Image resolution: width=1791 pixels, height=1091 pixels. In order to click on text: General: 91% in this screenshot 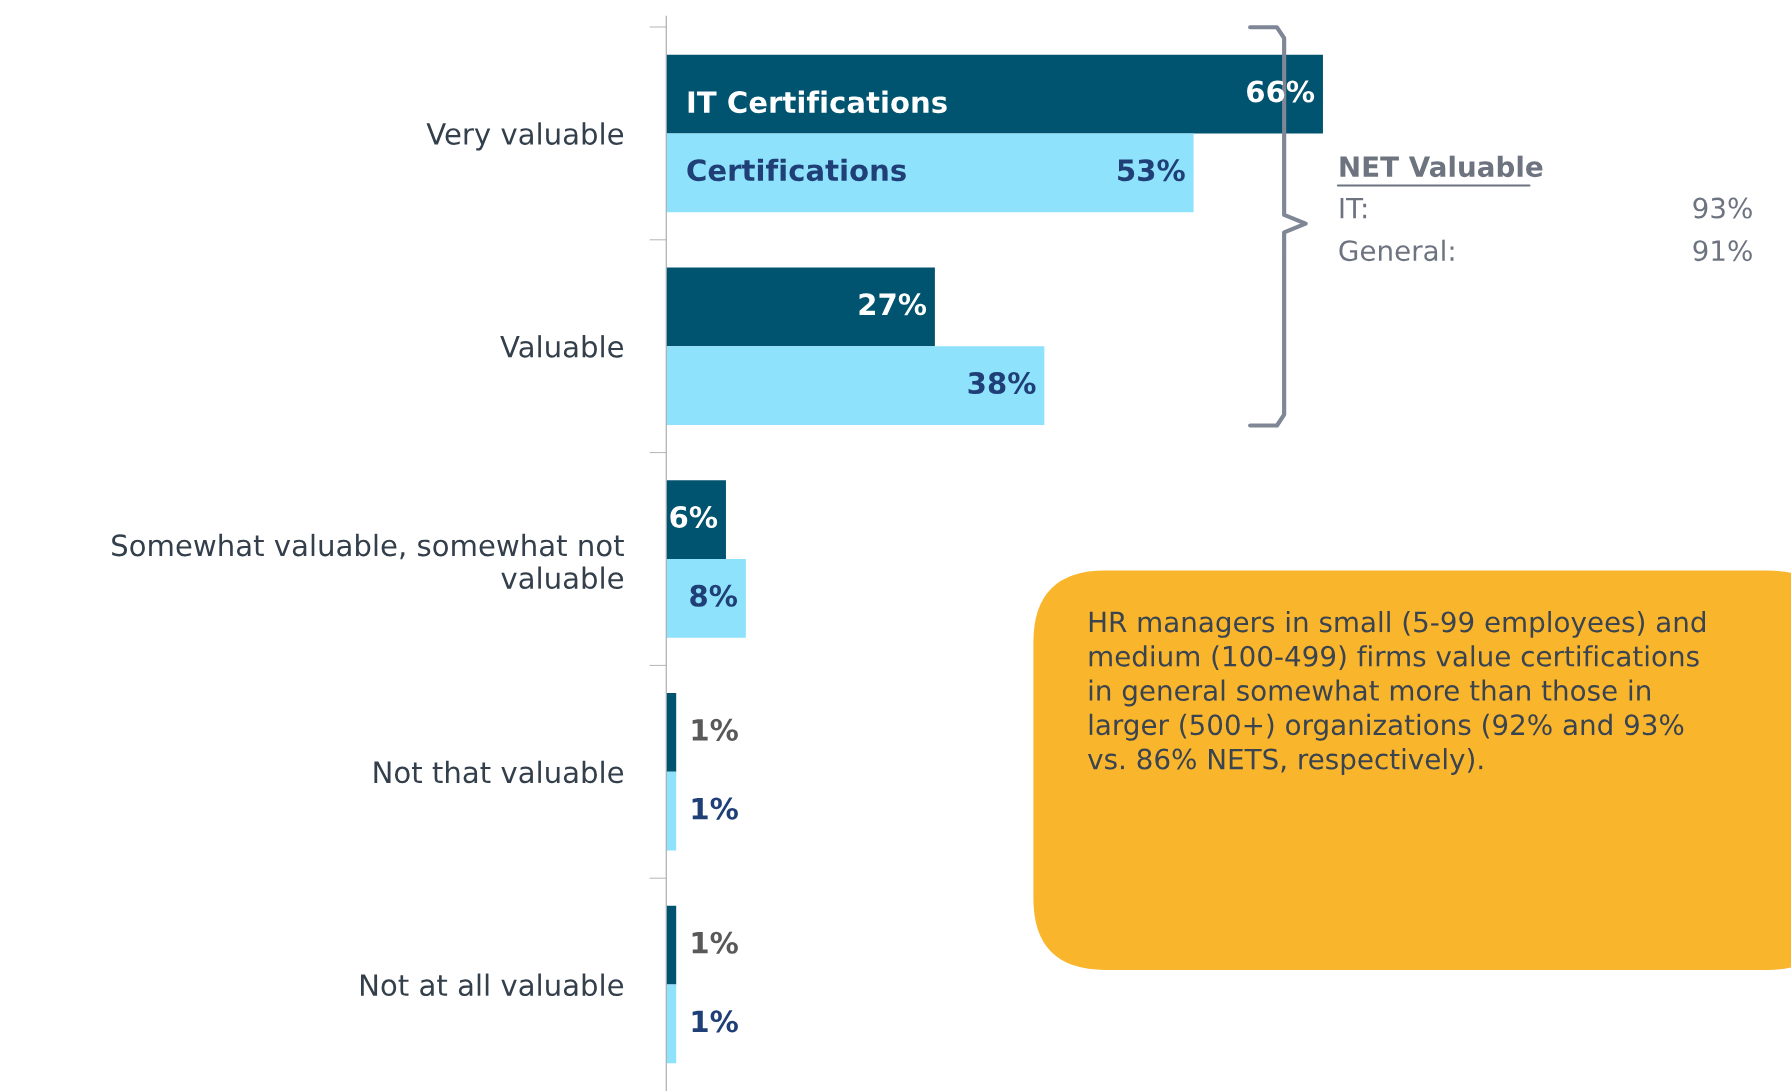, I will do `click(1545, 250)`.